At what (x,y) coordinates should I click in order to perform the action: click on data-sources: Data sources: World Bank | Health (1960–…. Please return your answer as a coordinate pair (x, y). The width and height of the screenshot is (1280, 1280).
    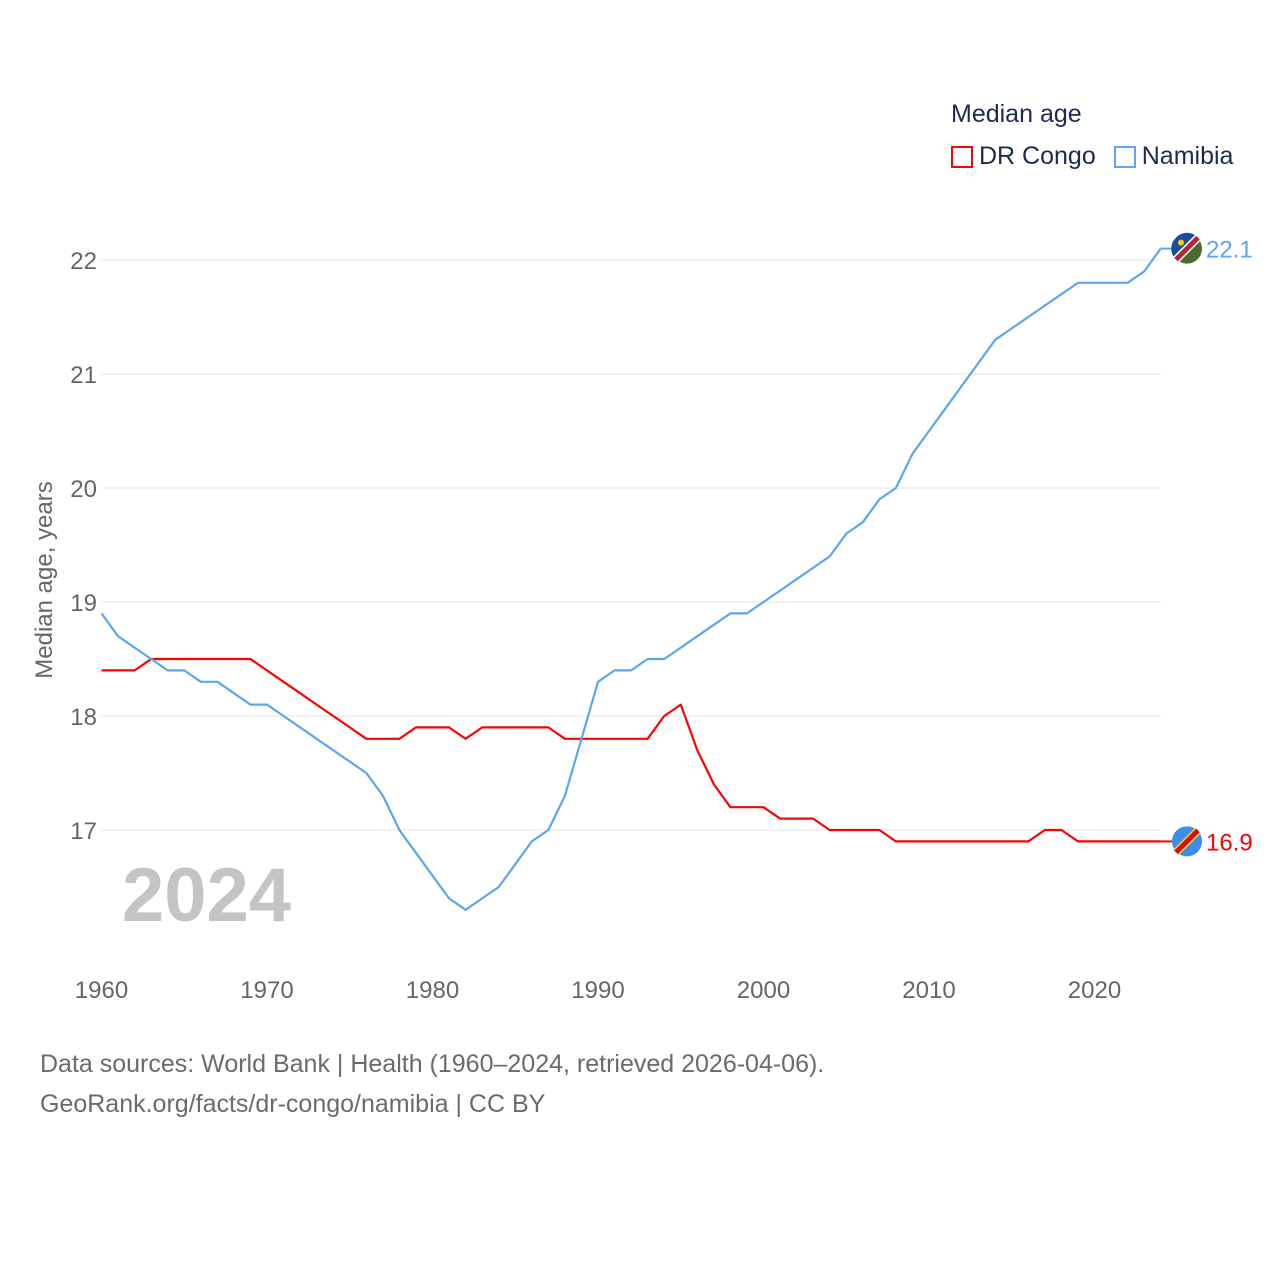
    Looking at the image, I should click on (432, 1064).